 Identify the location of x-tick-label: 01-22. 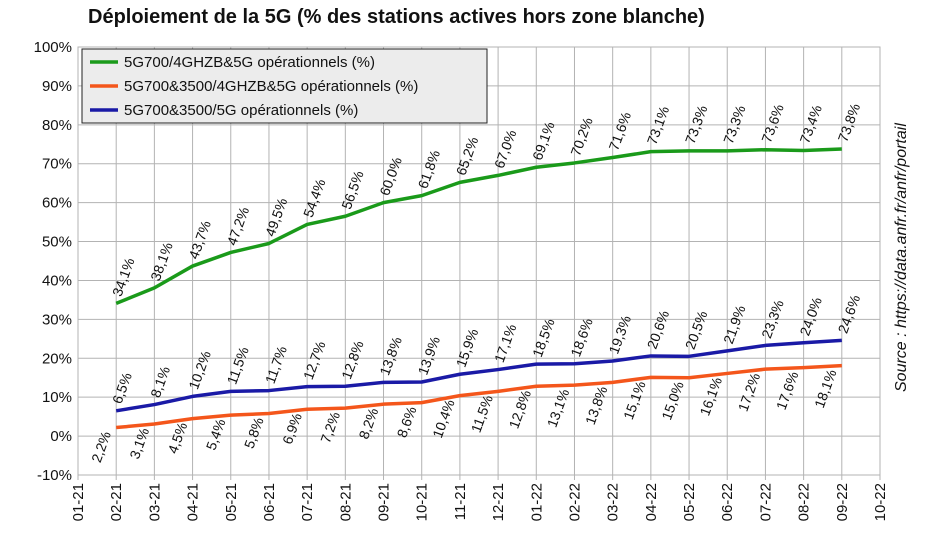
(536, 502).